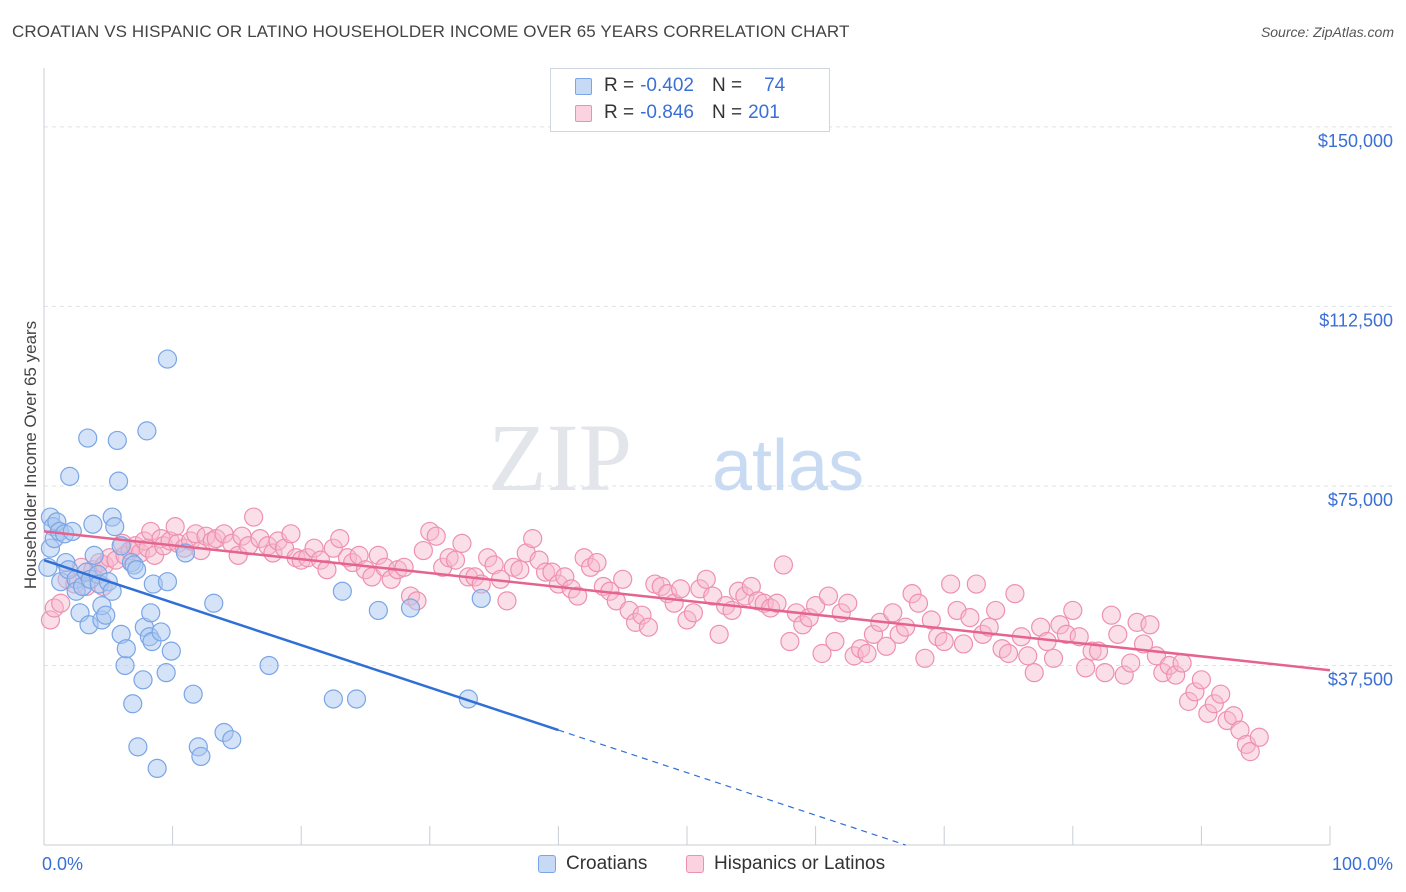  Describe the element at coordinates (764, 112) in the screenshot. I see `n-value: 201` at that location.